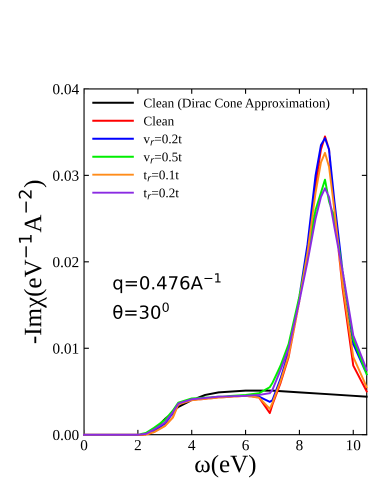 The image size is (382, 494). Describe the element at coordinates (66, 89) in the screenshot. I see `y-tick-label: 0.04` at that location.